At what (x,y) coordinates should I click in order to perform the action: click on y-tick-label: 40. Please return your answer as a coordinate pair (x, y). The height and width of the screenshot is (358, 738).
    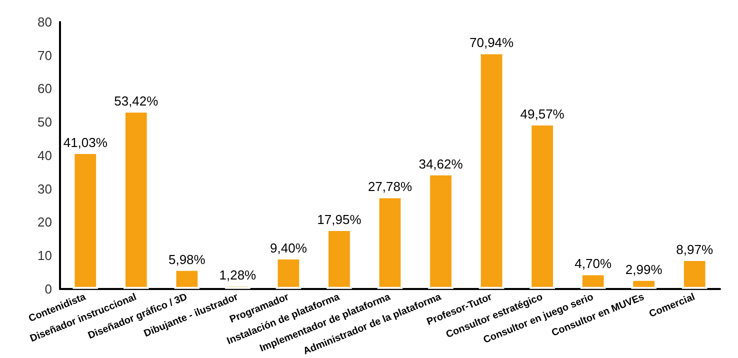
    Looking at the image, I should click on (45, 155).